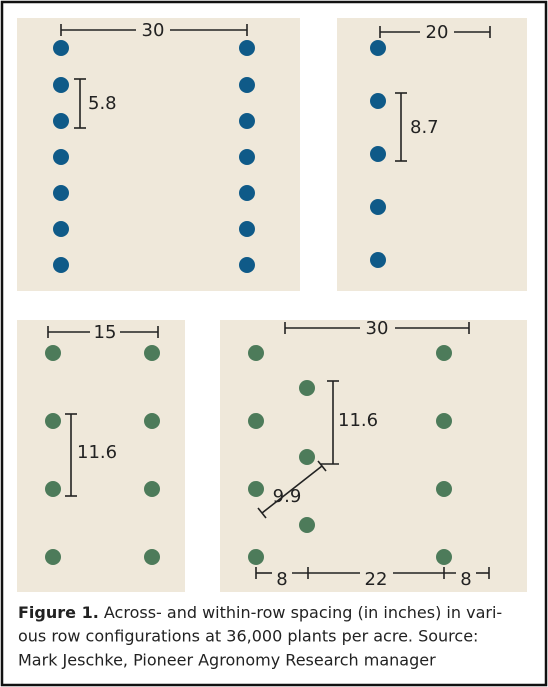 This screenshot has width=548, height=687. I want to click on caption-label: Figure 1., so click(58, 612).